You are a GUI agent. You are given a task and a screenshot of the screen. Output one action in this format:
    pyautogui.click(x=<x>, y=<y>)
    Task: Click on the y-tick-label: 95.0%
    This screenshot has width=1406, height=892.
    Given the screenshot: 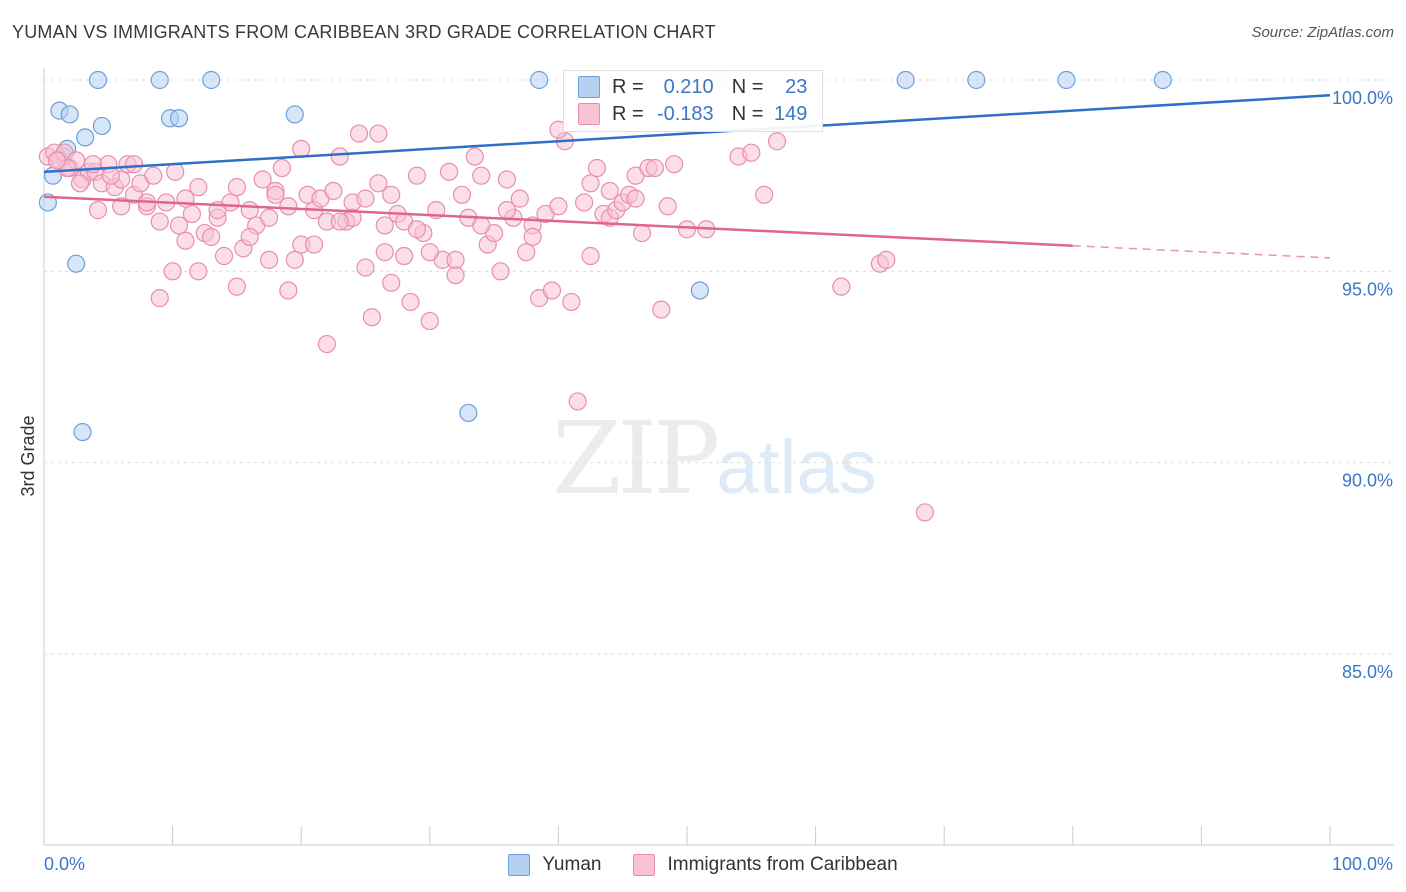 What is the action you would take?
    pyautogui.click(x=1367, y=289)
    